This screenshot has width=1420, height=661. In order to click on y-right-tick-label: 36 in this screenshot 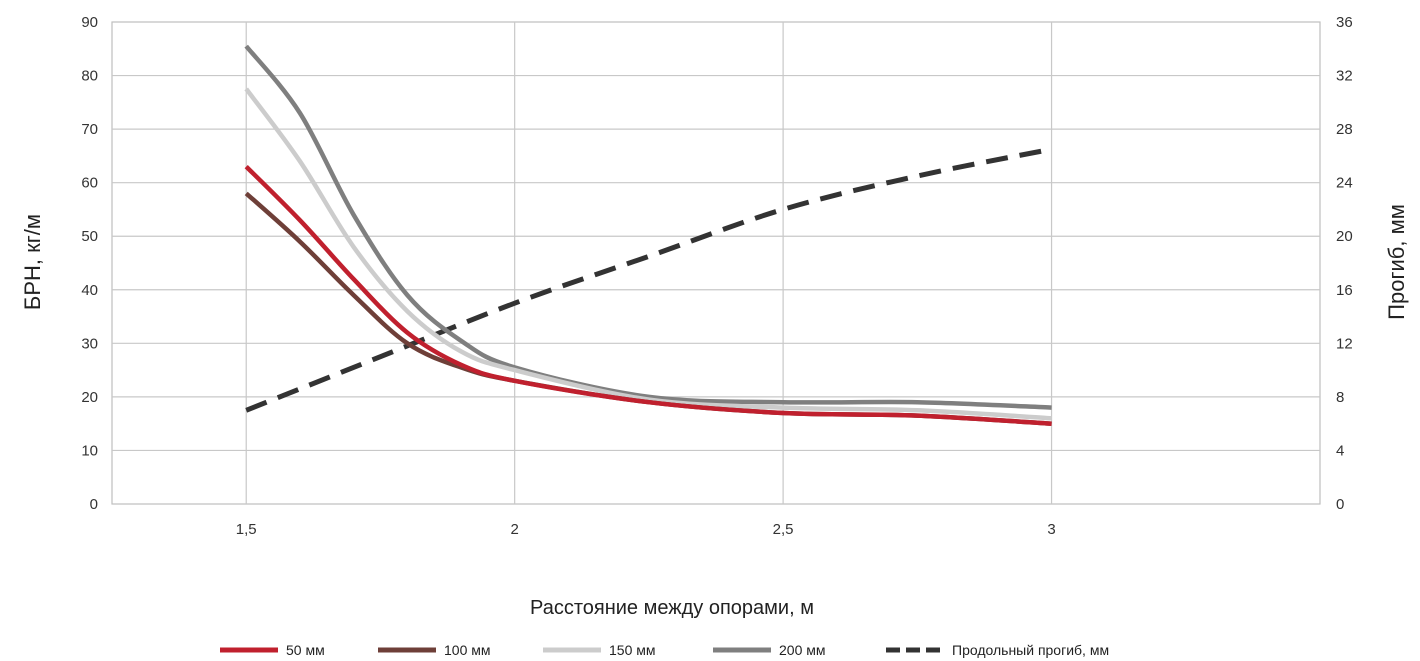, I will do `click(1344, 22)`.